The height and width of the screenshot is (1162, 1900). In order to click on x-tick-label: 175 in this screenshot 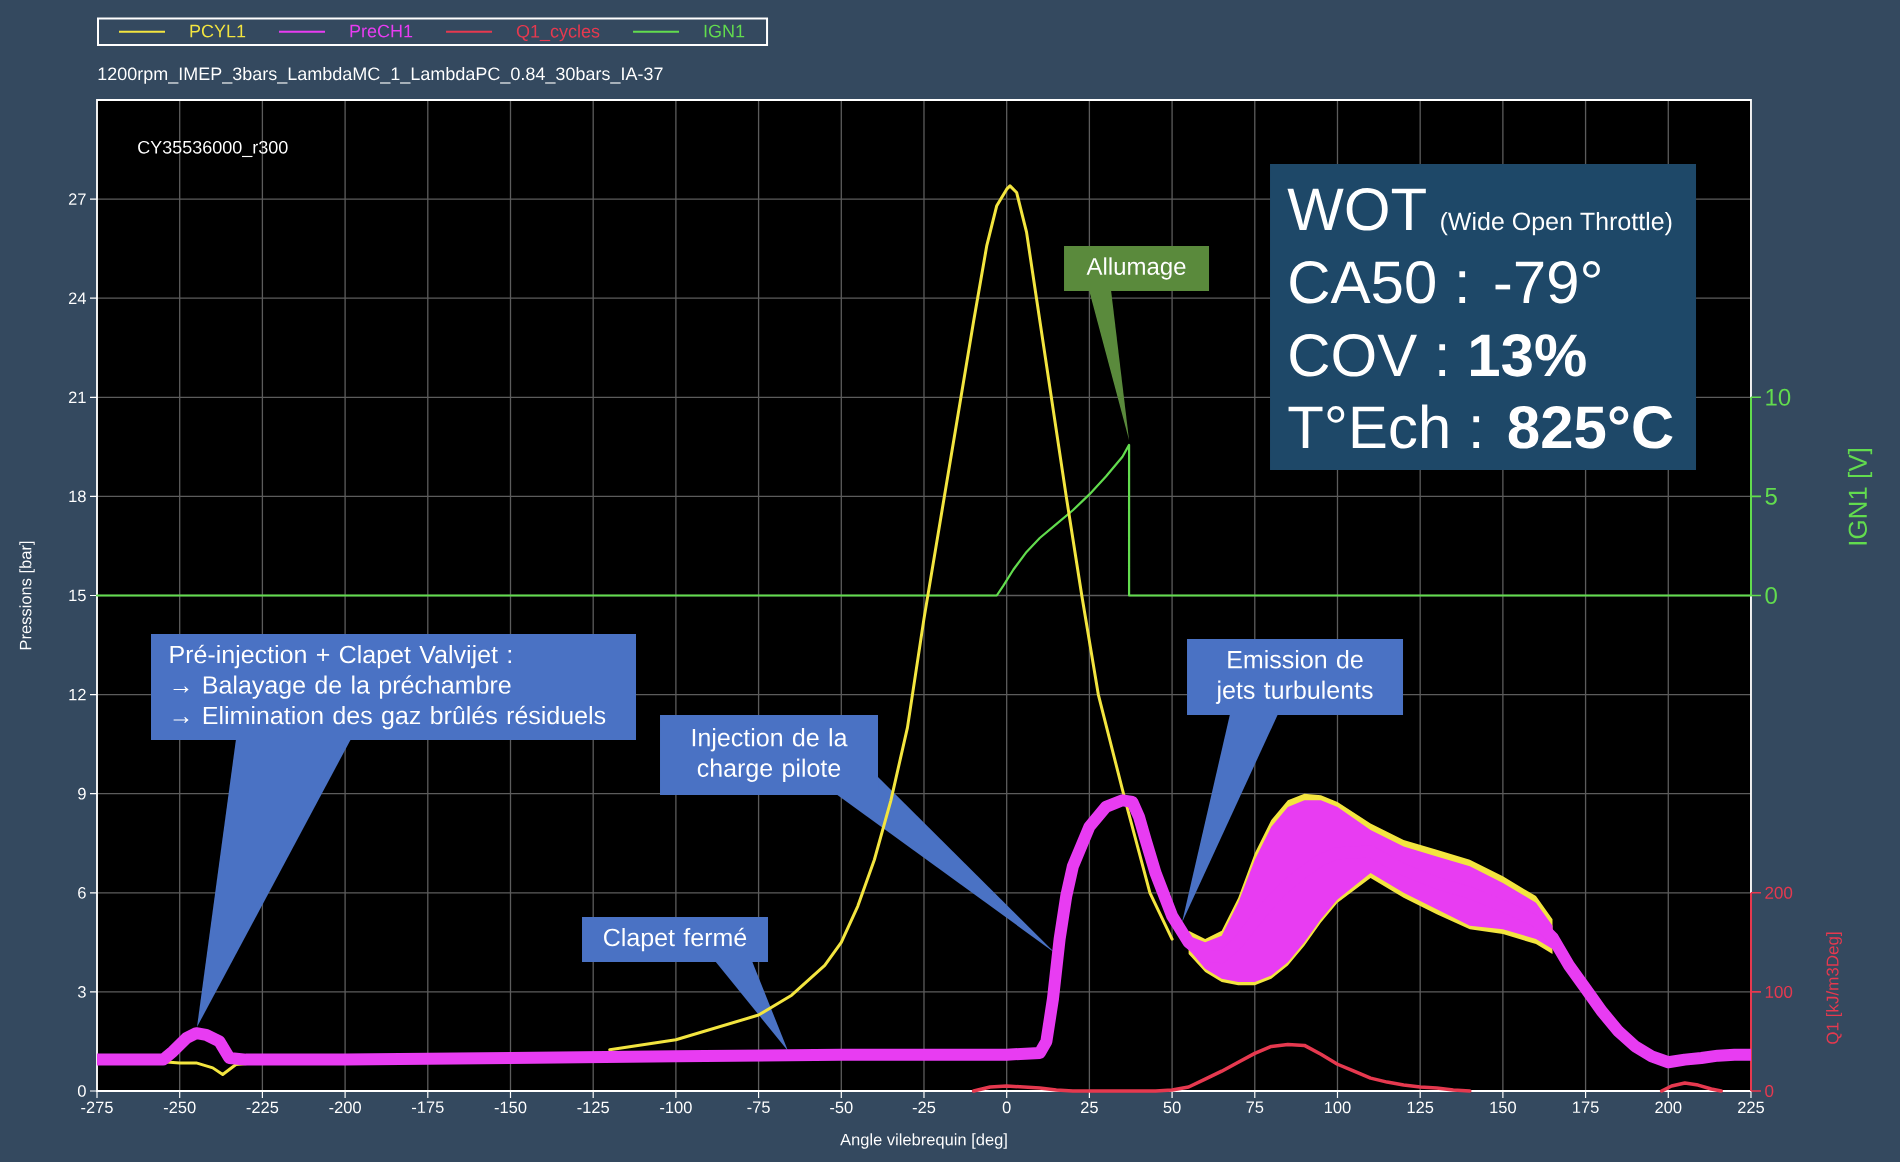, I will do `click(1586, 1107)`.